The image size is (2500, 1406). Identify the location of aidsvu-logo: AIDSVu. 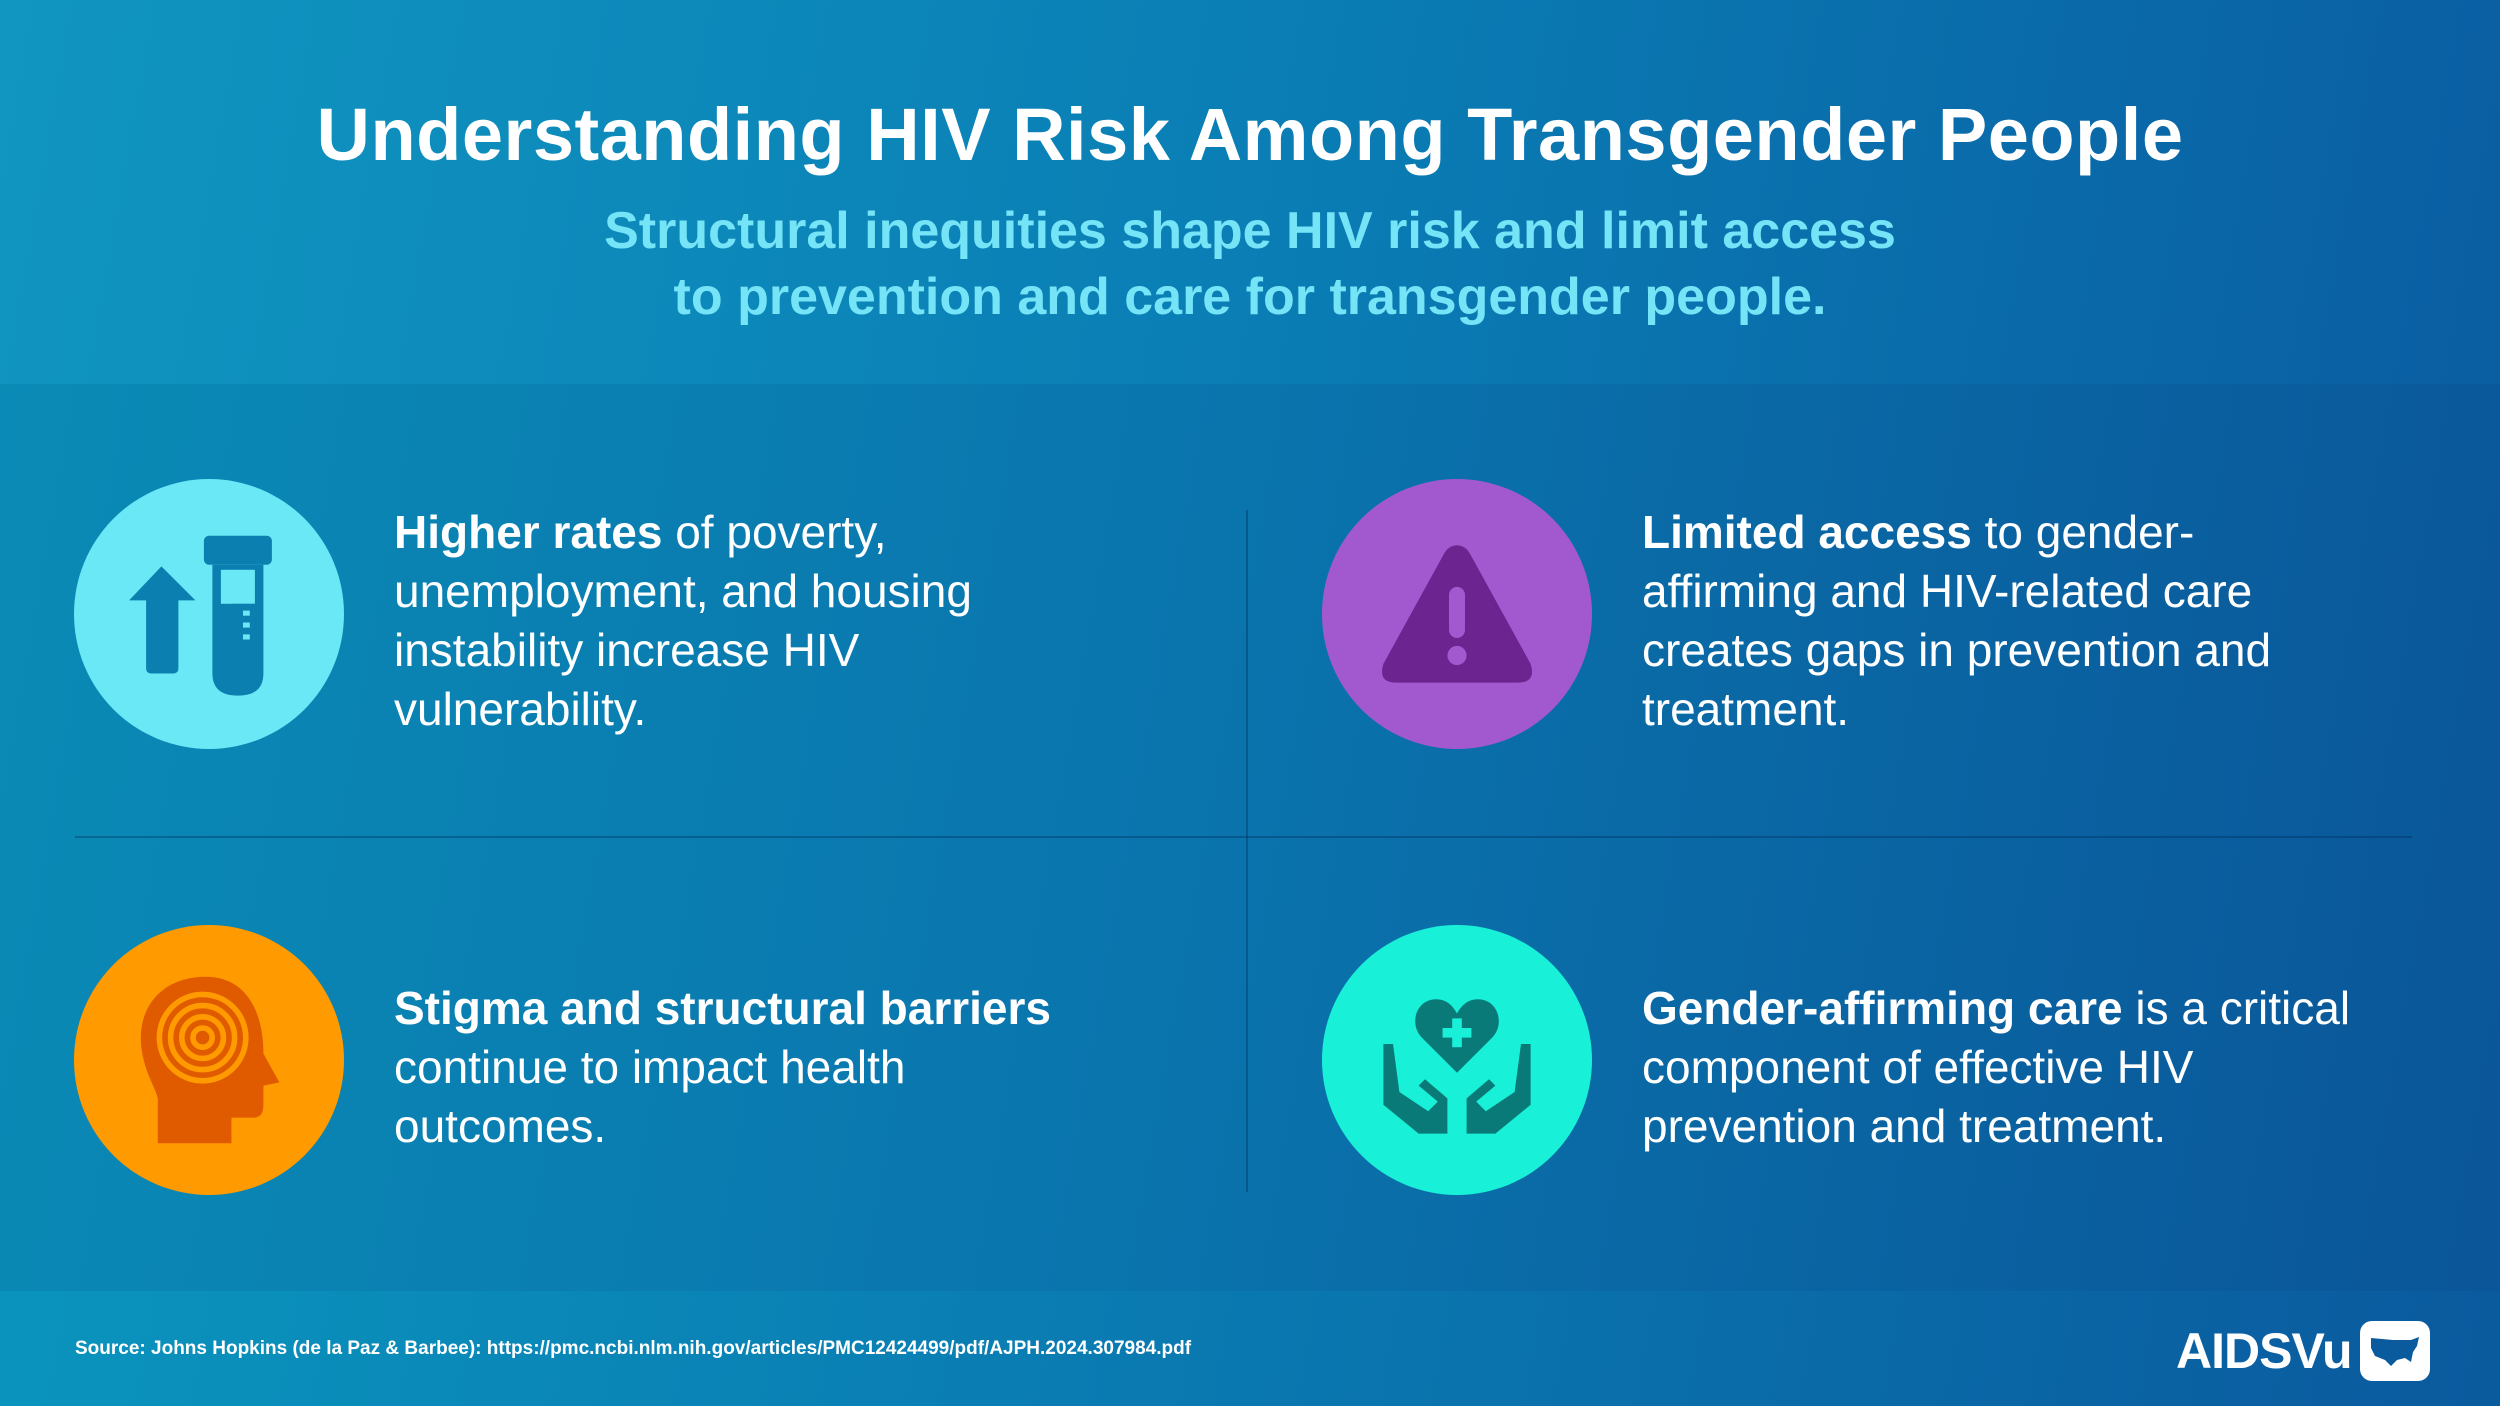
(2303, 1351).